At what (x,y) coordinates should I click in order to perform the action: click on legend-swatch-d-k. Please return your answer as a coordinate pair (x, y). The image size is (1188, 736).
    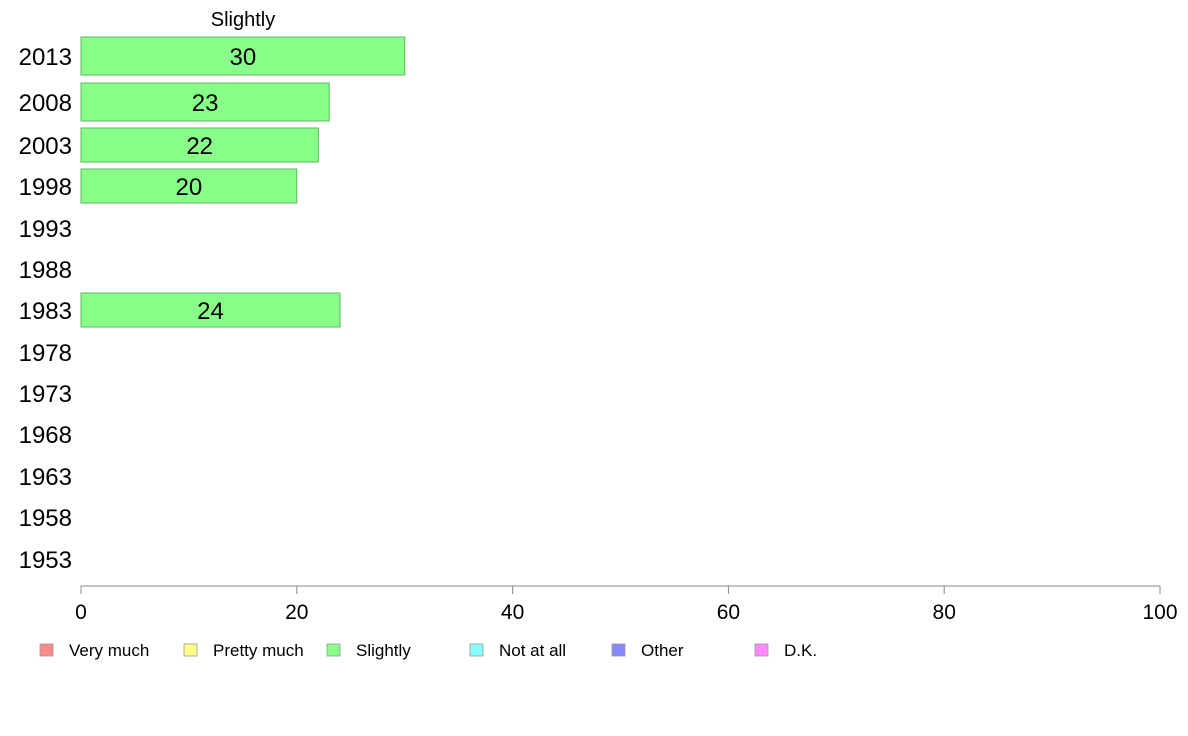
    Looking at the image, I should click on (761, 650).